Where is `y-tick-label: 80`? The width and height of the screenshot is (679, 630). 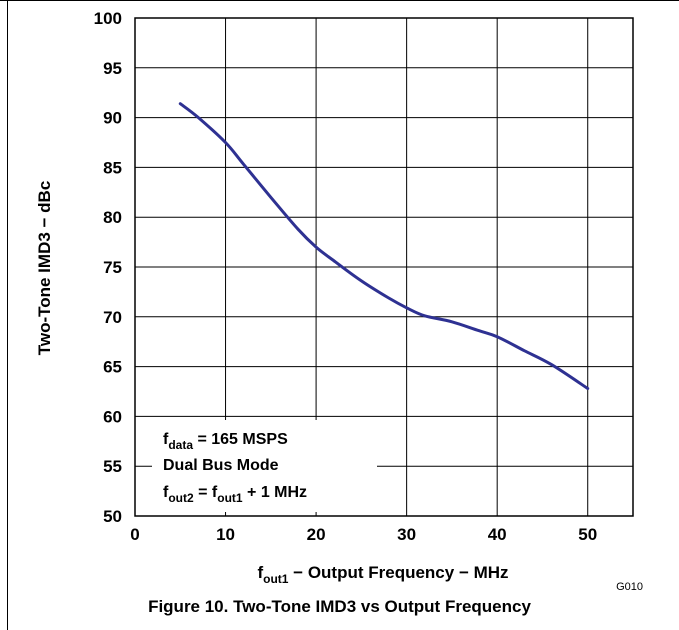 y-tick-label: 80 is located at coordinates (112, 217).